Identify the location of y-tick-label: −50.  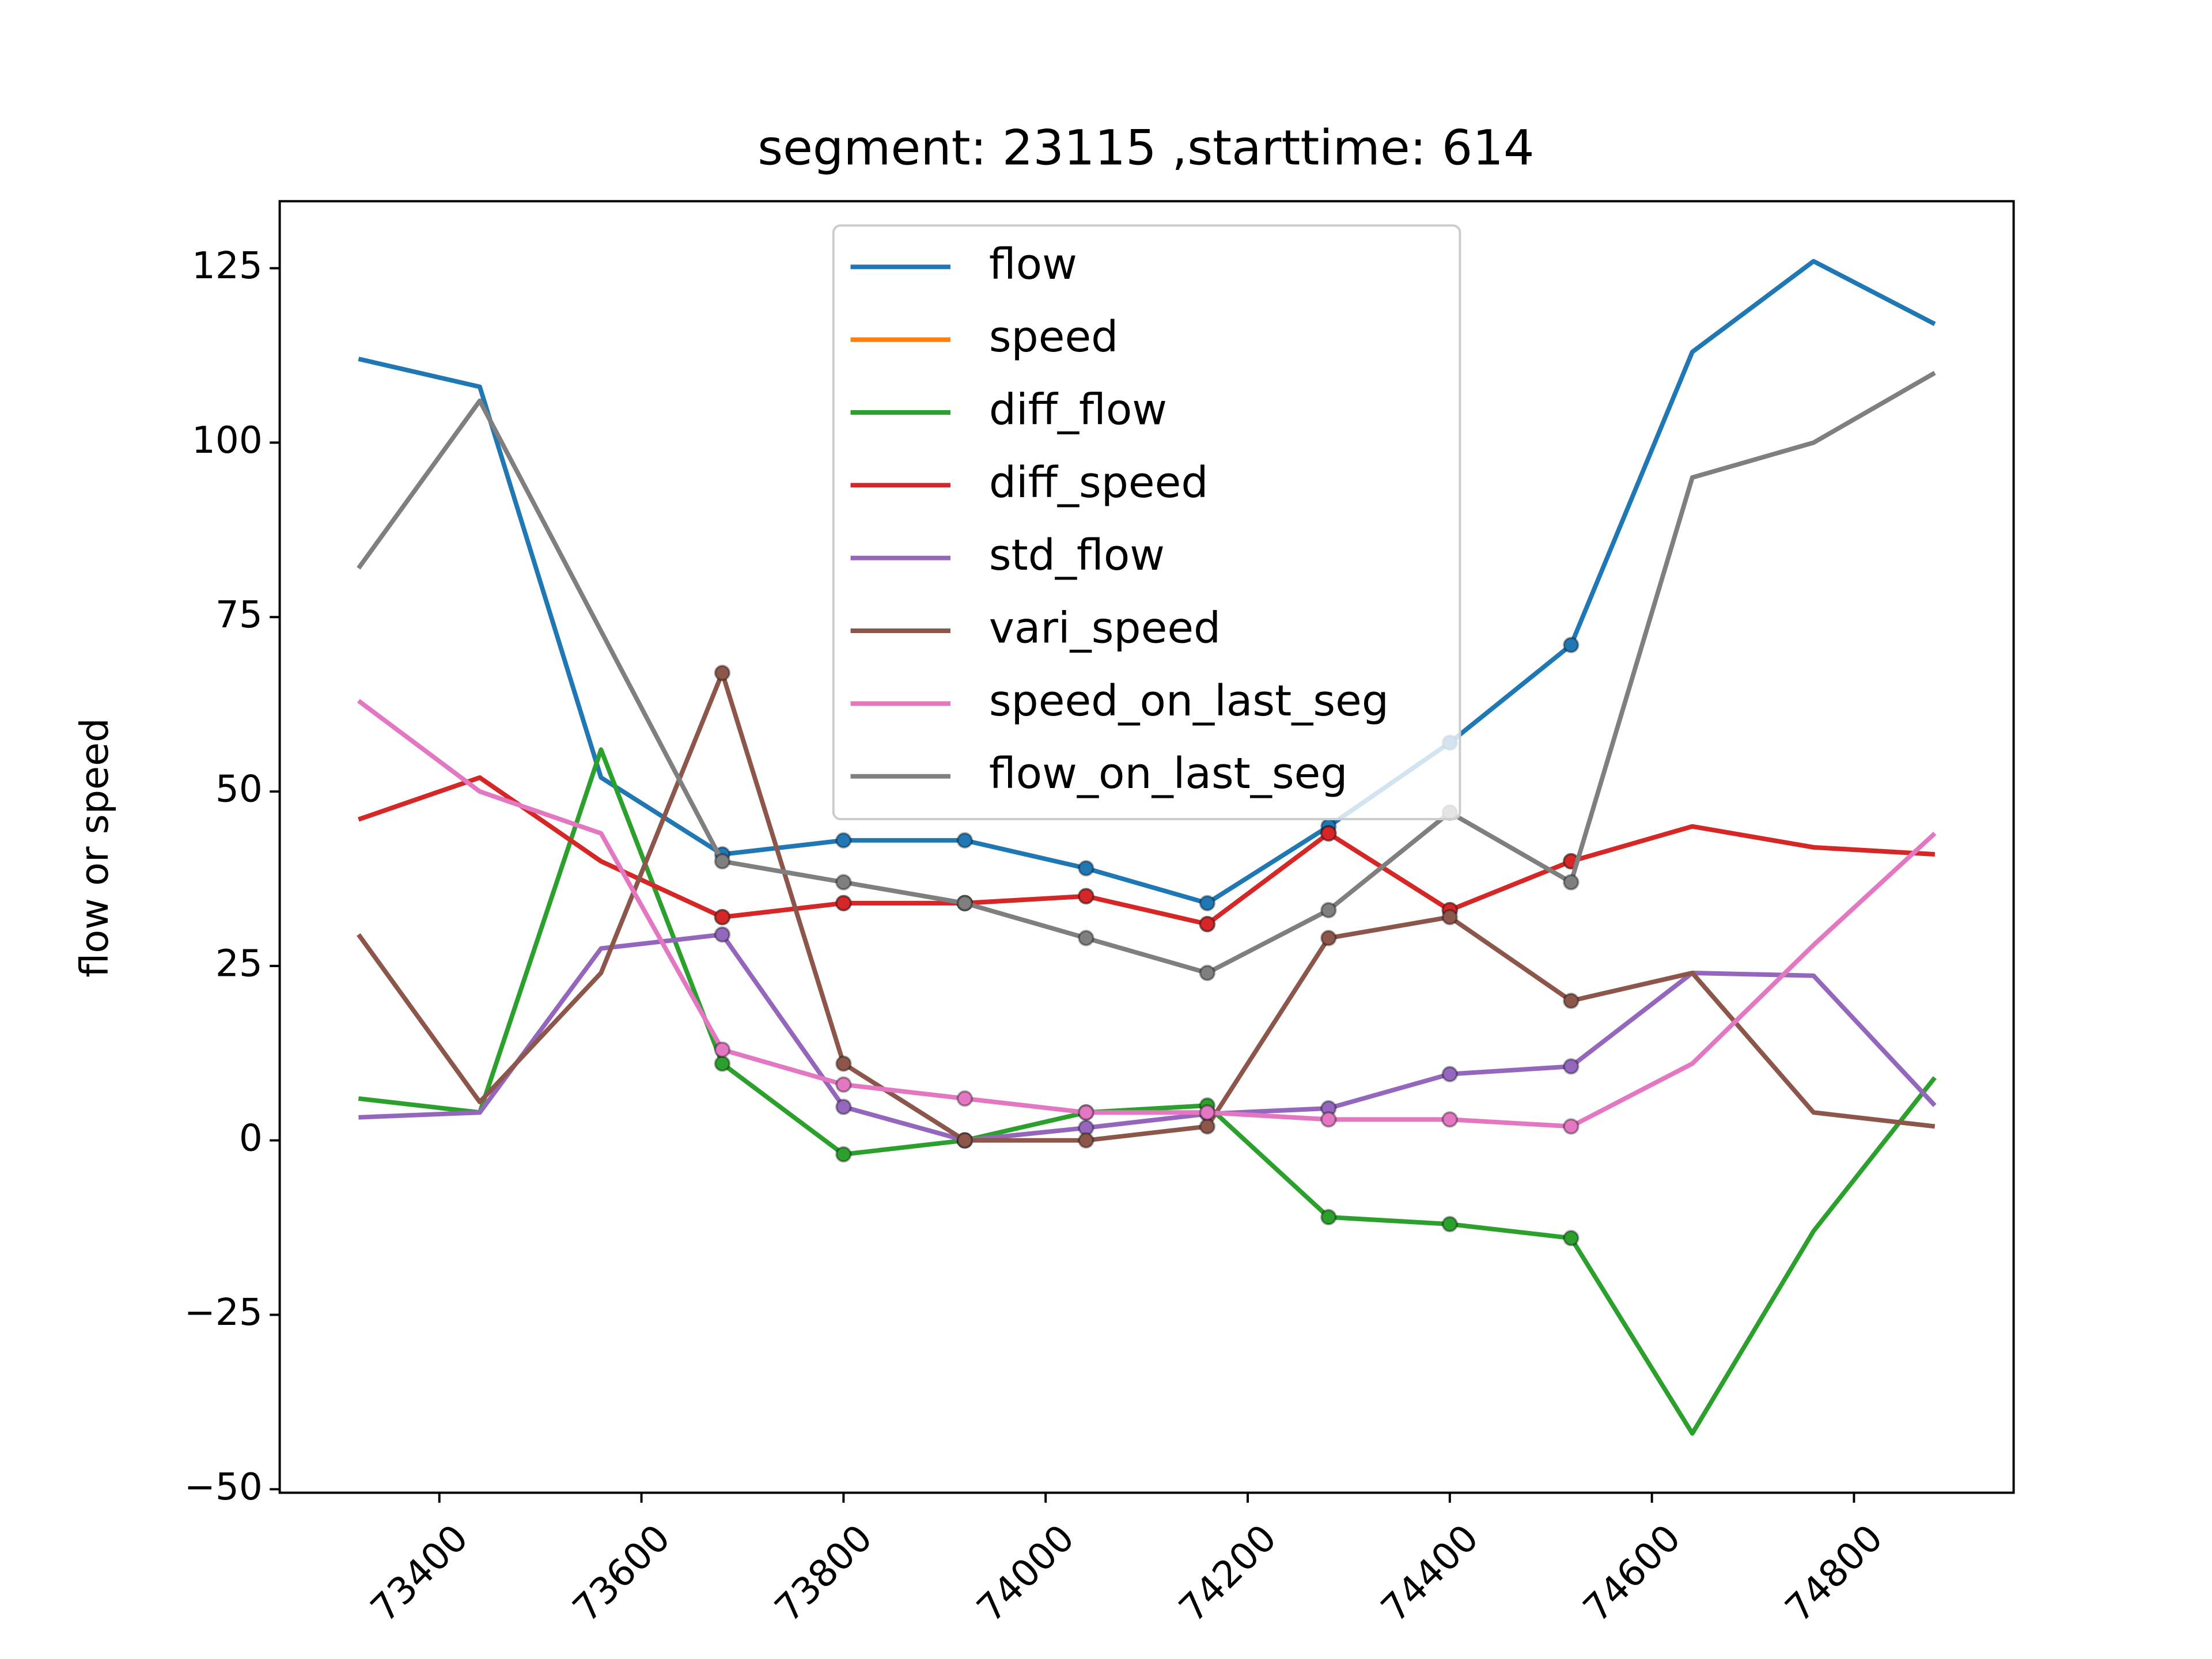
(223, 1487).